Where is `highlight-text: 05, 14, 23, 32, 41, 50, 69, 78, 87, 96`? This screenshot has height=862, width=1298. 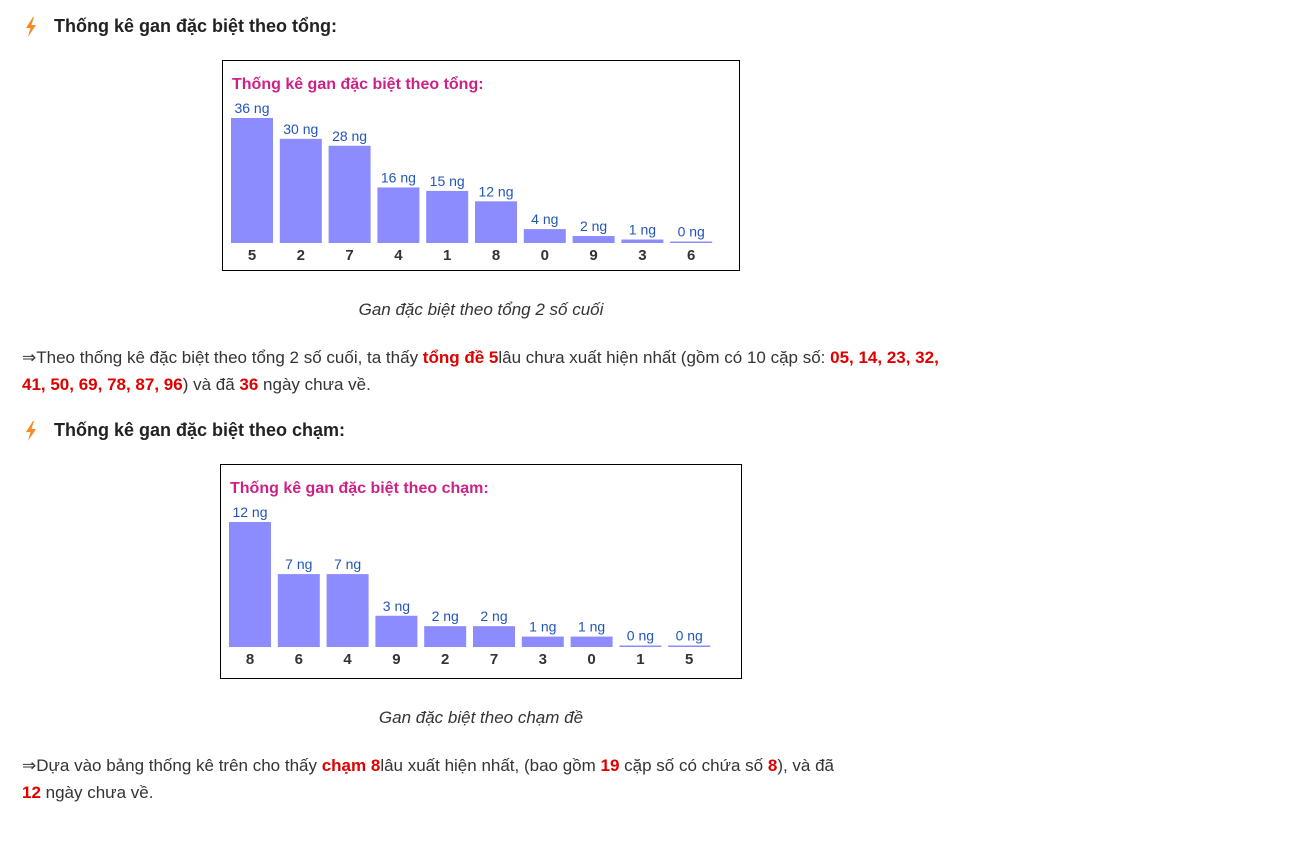 highlight-text: 05, 14, 23, 32, 41, 50, 69, 78, 87, 96 is located at coordinates (480, 371).